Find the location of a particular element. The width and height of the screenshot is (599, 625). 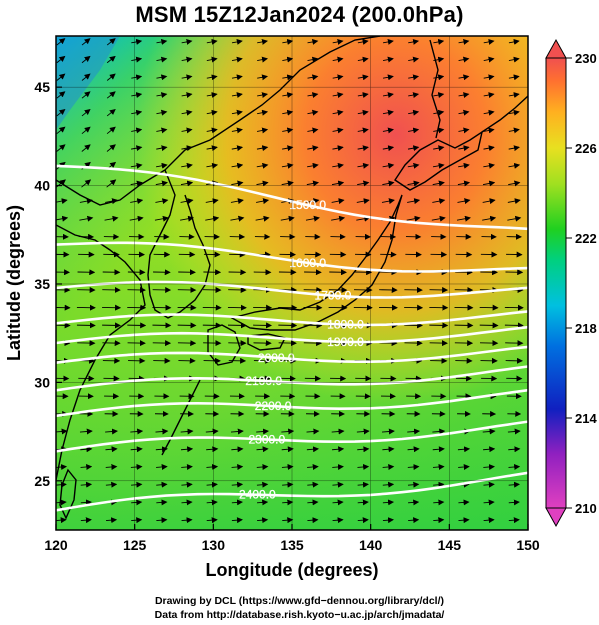

honshu-coast is located at coordinates (316, 262).